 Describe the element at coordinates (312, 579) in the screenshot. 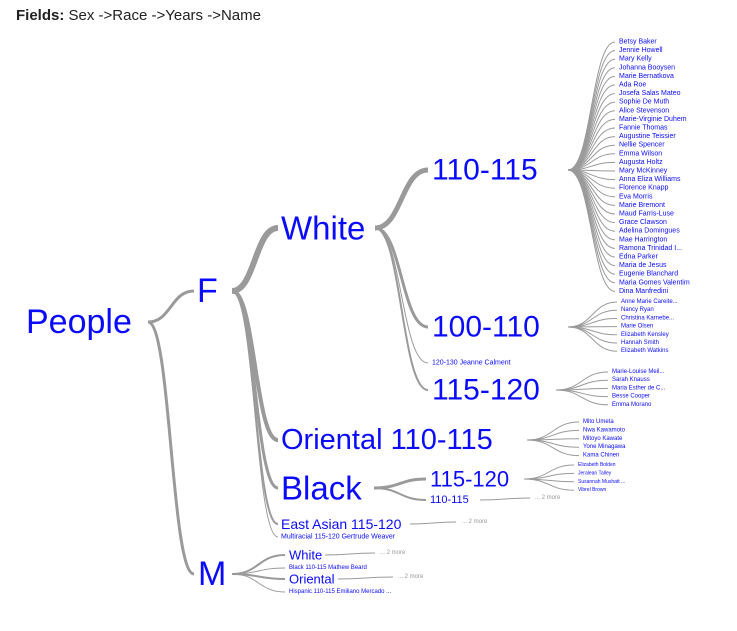

I see `node-m-oriental: Oriental` at that location.